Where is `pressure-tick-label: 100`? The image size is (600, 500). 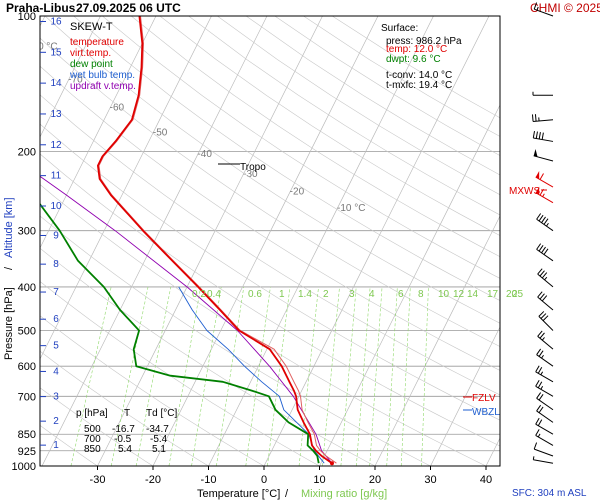 pressure-tick-label: 100 is located at coordinates (27, 17).